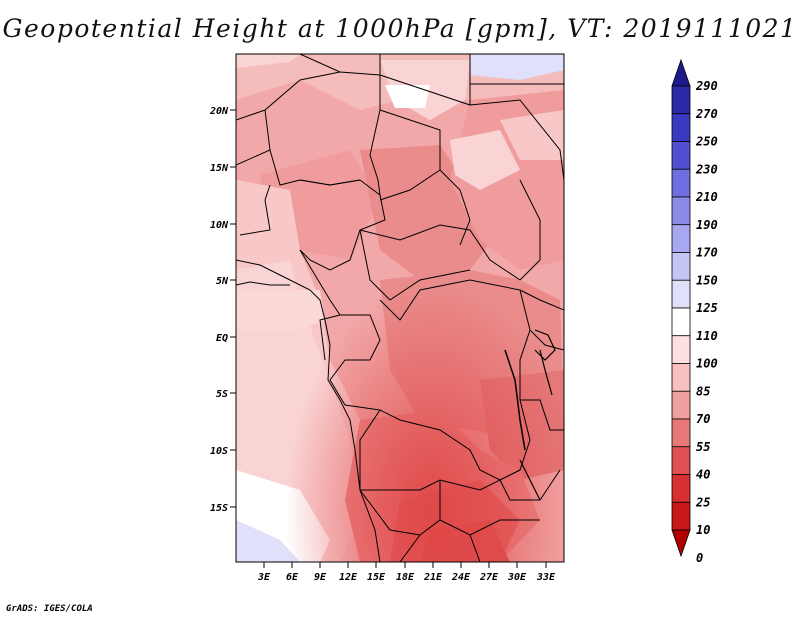 The height and width of the screenshot is (618, 800). Describe the element at coordinates (433, 577) in the screenshot. I see `lon-tick-label: 21E` at that location.